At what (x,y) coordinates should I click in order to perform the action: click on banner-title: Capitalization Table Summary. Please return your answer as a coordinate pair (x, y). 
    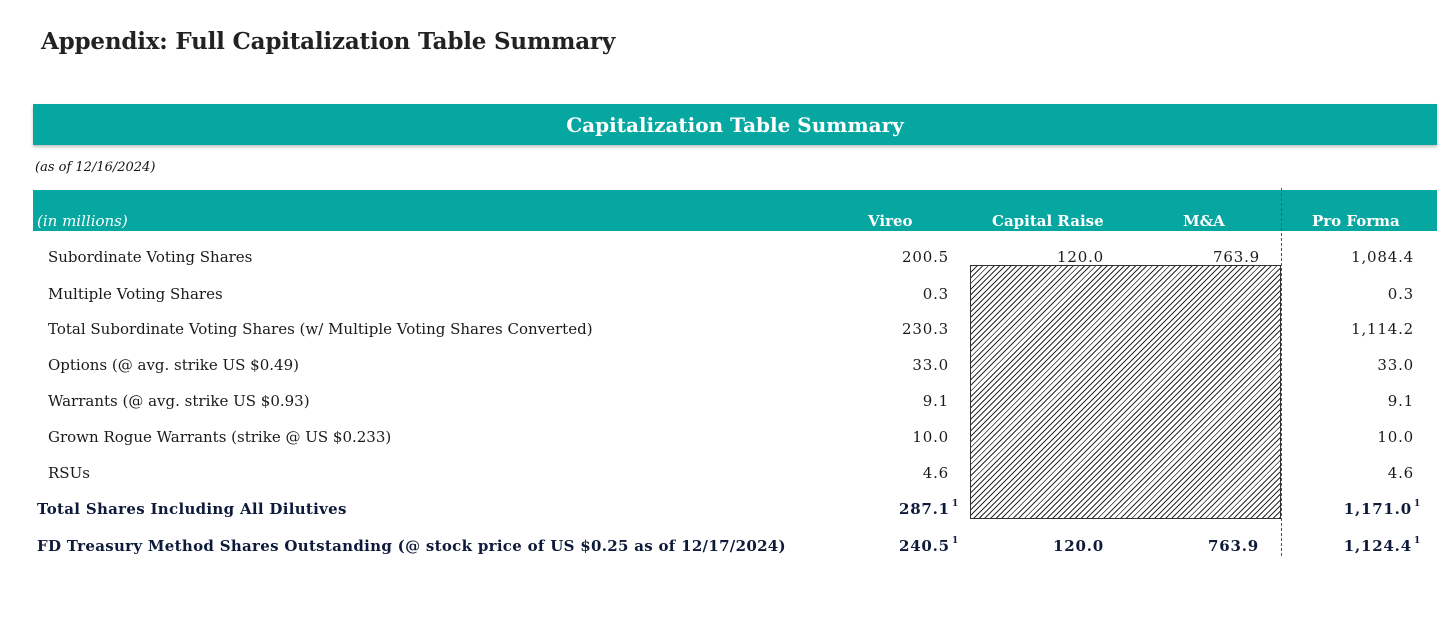
    Looking at the image, I should click on (735, 124).